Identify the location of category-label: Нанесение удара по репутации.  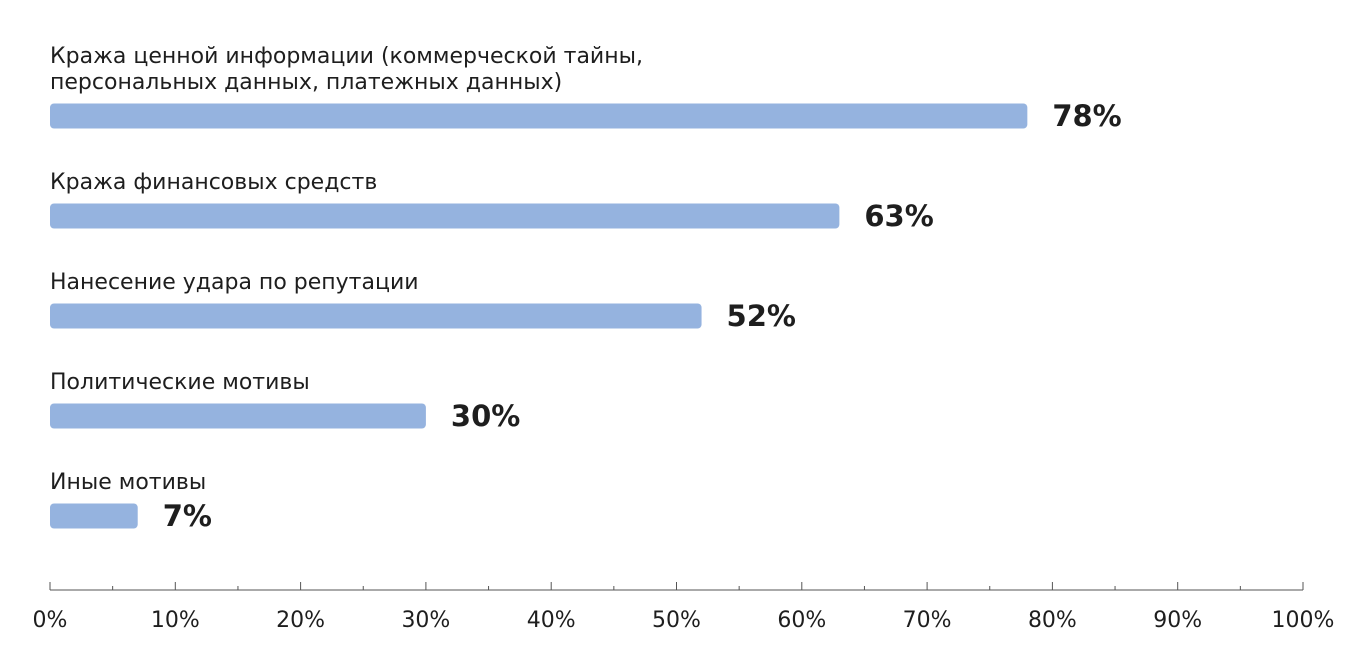
(234, 282).